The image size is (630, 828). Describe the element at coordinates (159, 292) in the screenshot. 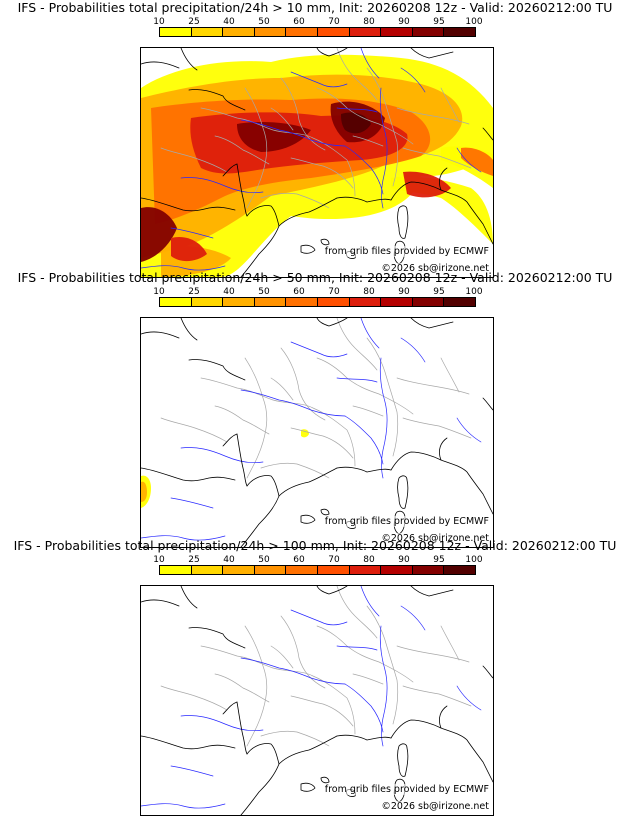

I see `colorbar-tick-label: 10` at that location.